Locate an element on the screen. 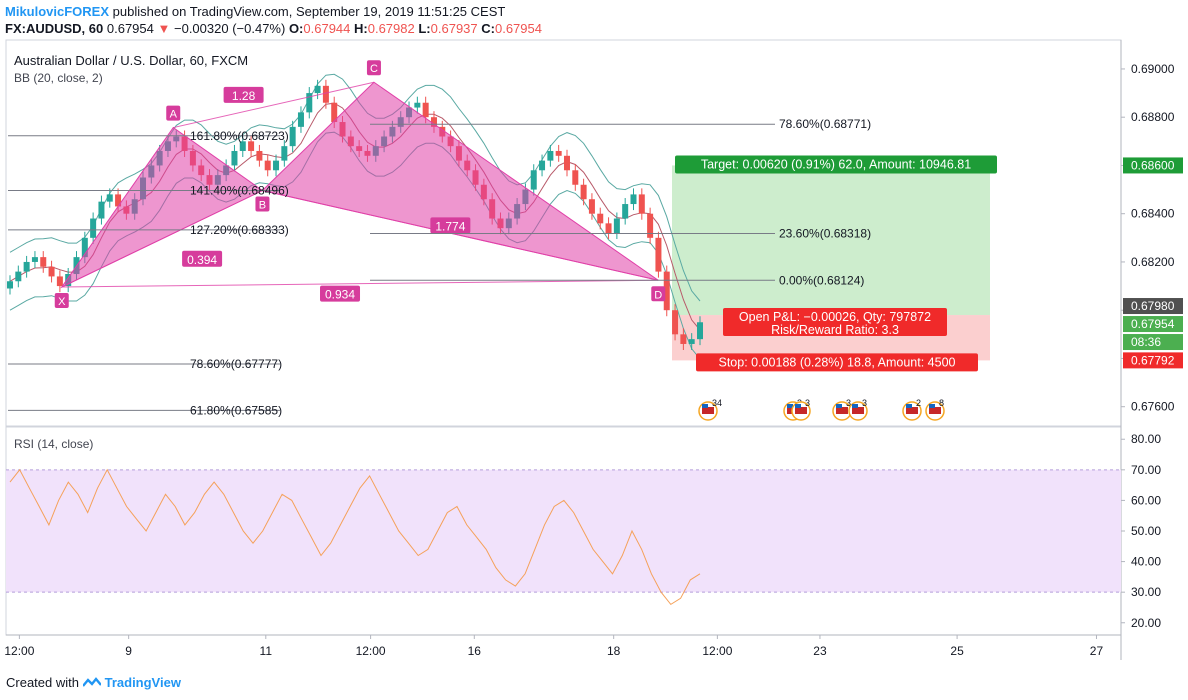 The image size is (1188, 700). svg-text:Stop: 0.00188 (0.28%) 18.8, Am: Stop: 0.00188 (0.28%) 18.8, Amount: 4500 is located at coordinates (837, 362).